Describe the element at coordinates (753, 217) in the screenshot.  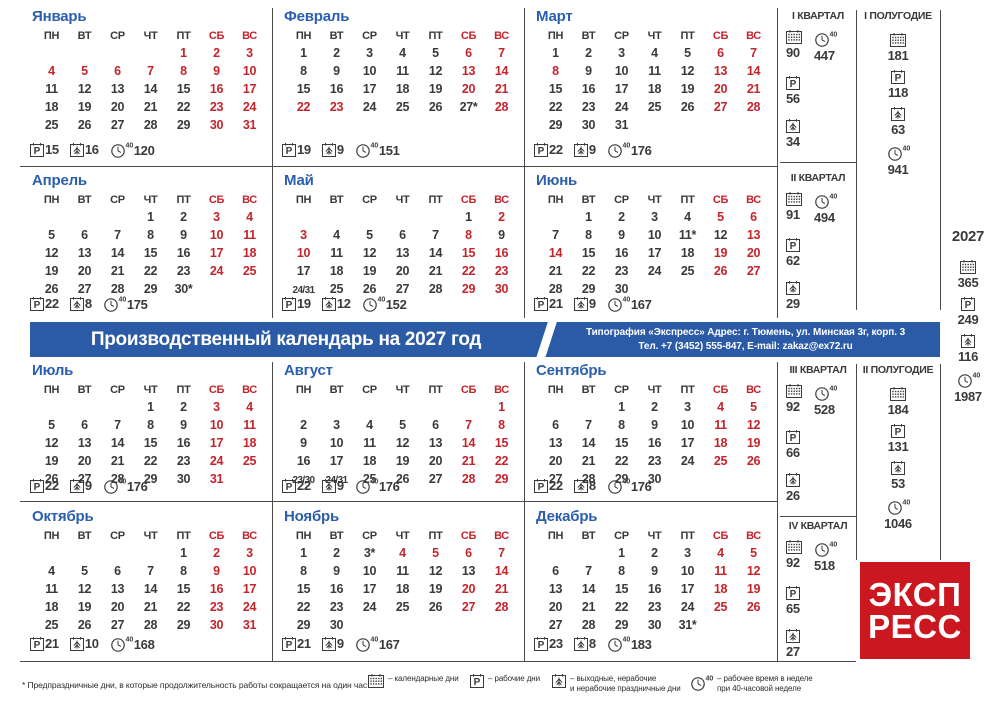
I see `day-cell: 6` at that location.